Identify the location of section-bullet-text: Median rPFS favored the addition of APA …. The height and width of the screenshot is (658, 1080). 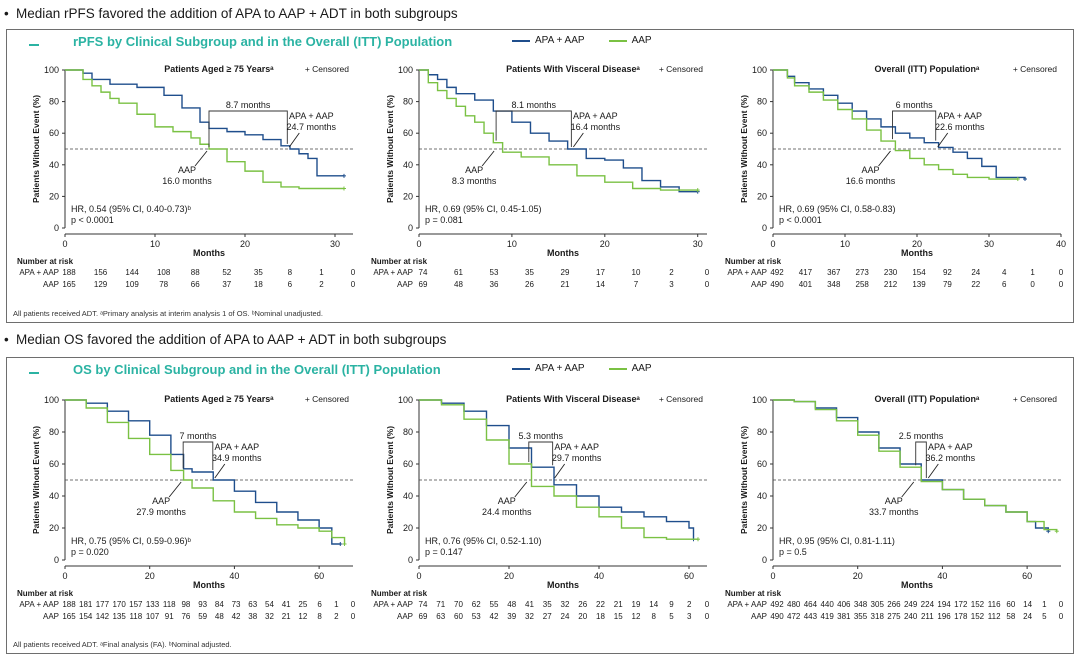
(237, 13).